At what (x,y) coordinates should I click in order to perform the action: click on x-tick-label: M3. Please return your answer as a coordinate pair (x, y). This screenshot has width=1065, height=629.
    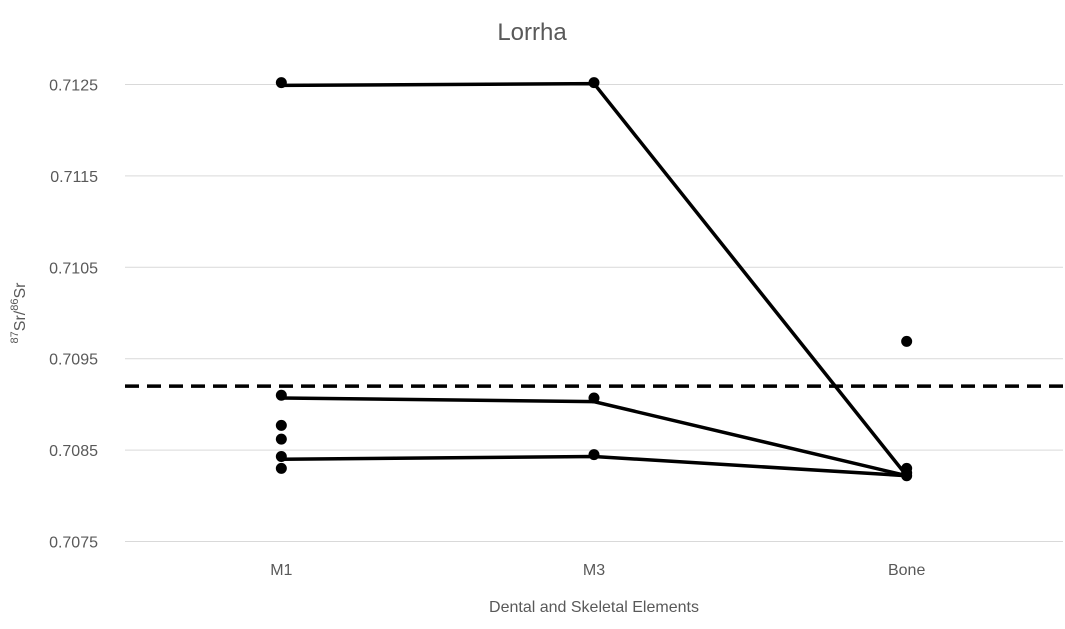
    Looking at the image, I should click on (594, 570).